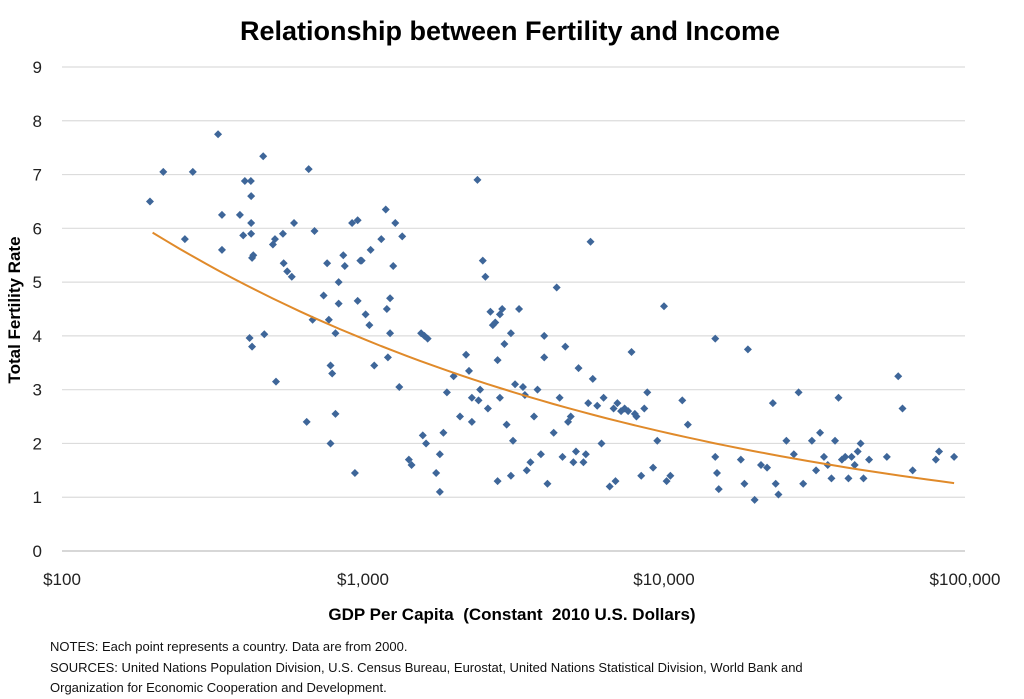  I want to click on y-tick-label: 1, so click(37, 497).